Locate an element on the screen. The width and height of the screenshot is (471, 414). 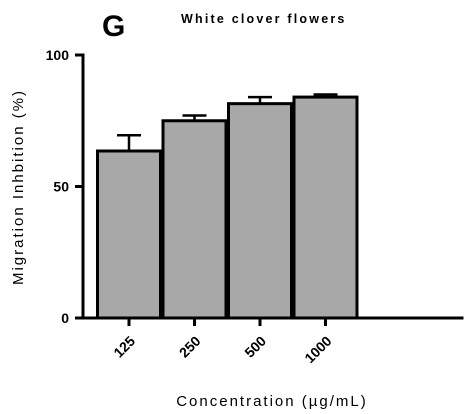
panel-label: G is located at coordinates (113, 26).